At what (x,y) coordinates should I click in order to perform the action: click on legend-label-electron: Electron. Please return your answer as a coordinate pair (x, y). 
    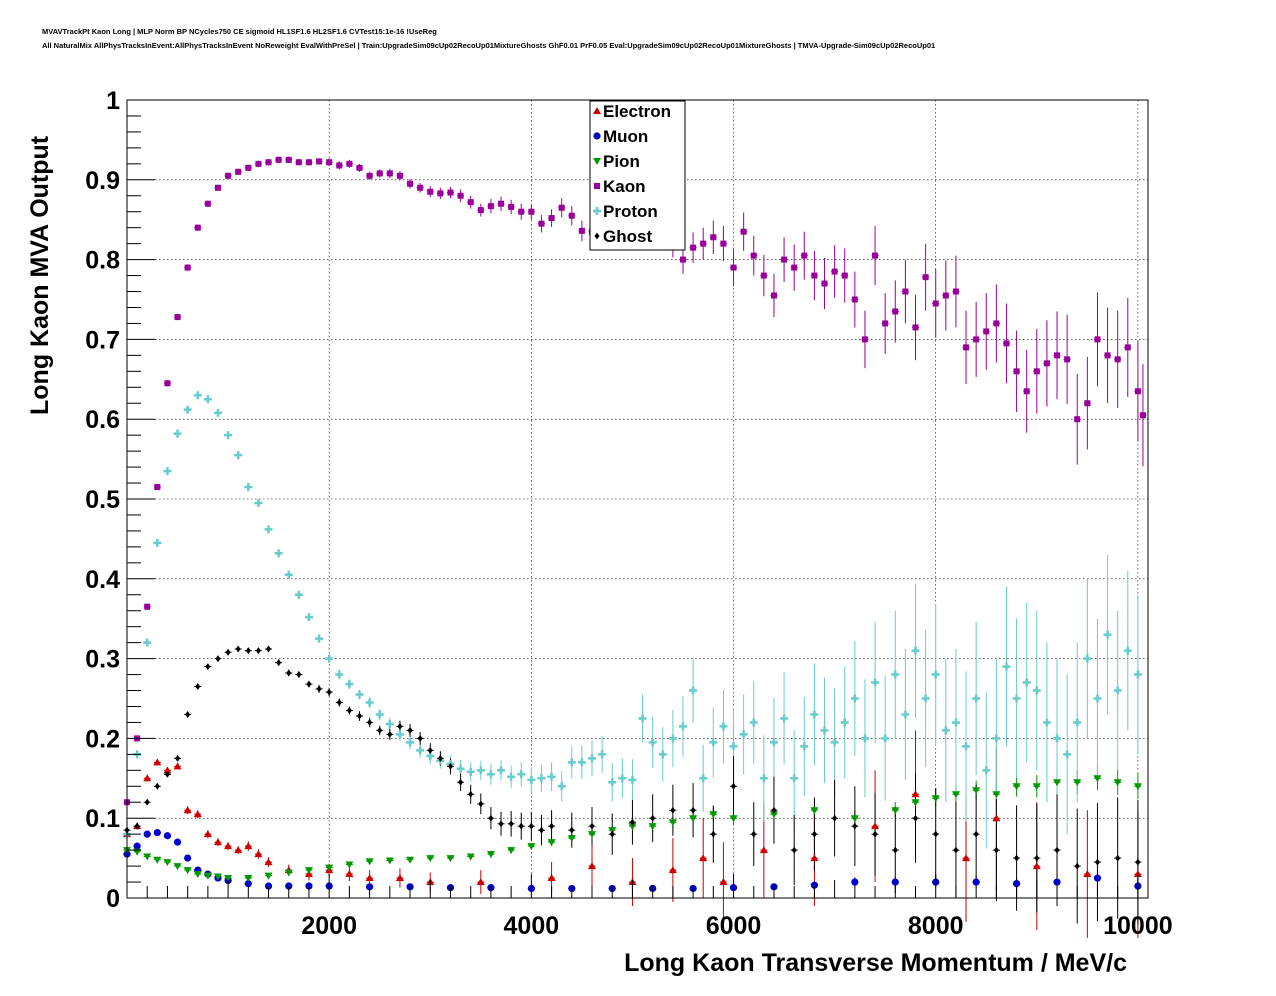
    Looking at the image, I should click on (637, 111).